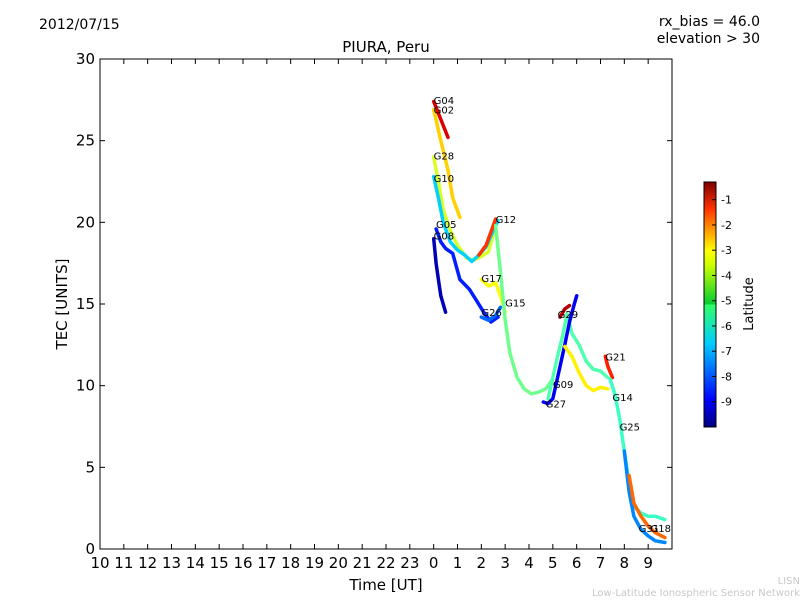 The image size is (800, 600). I want to click on colorbar-tick-label: -9, so click(726, 402).